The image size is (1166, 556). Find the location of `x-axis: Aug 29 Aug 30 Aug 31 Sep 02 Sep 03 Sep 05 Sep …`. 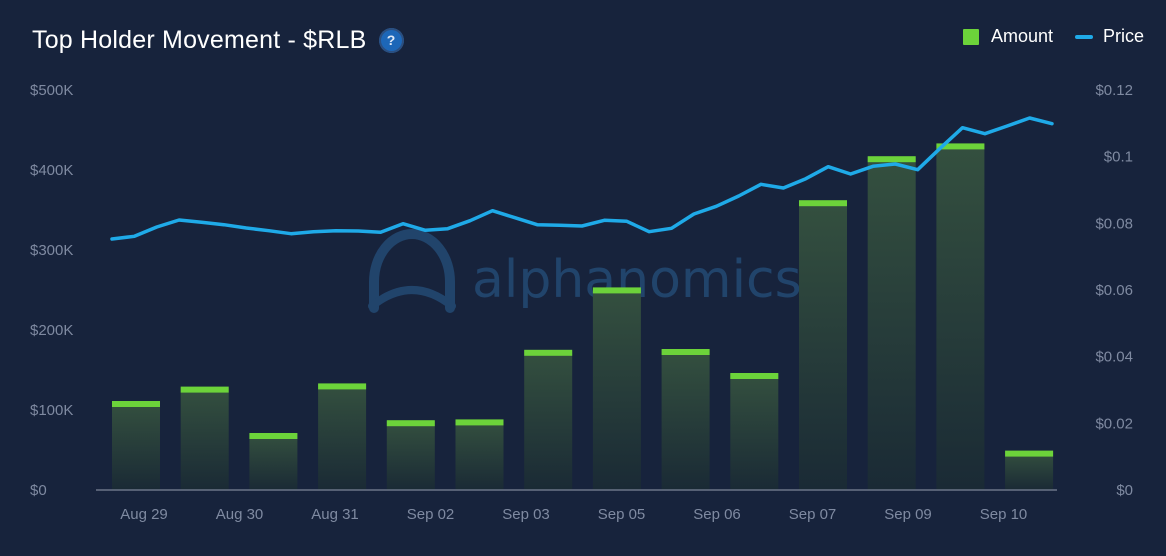

x-axis: Aug 29 Aug 30 Aug 31 Sep 02 Sep 03 Sep 05 Sep … is located at coordinates (573, 514).